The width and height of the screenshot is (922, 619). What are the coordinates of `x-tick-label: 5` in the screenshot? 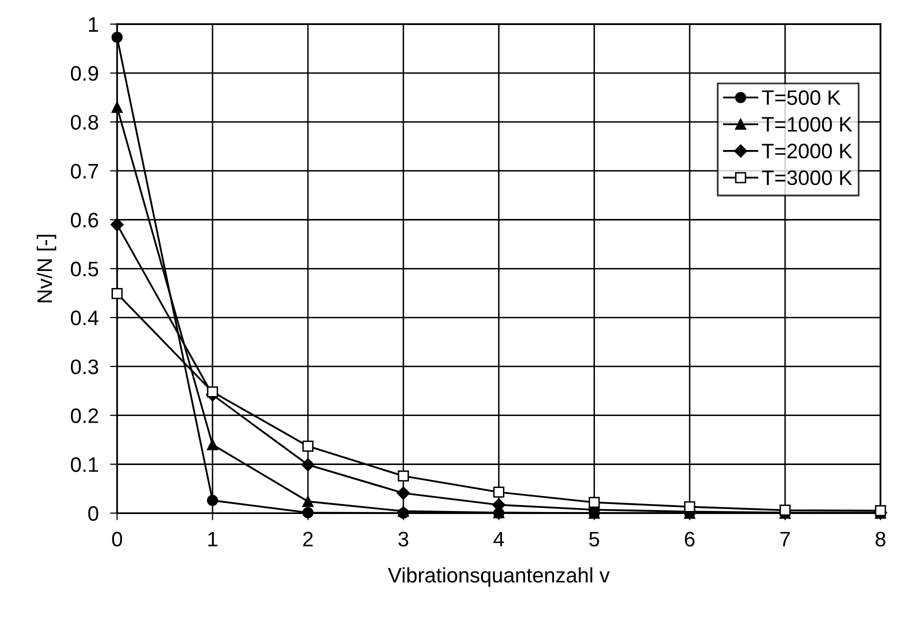 It's located at (594, 539).